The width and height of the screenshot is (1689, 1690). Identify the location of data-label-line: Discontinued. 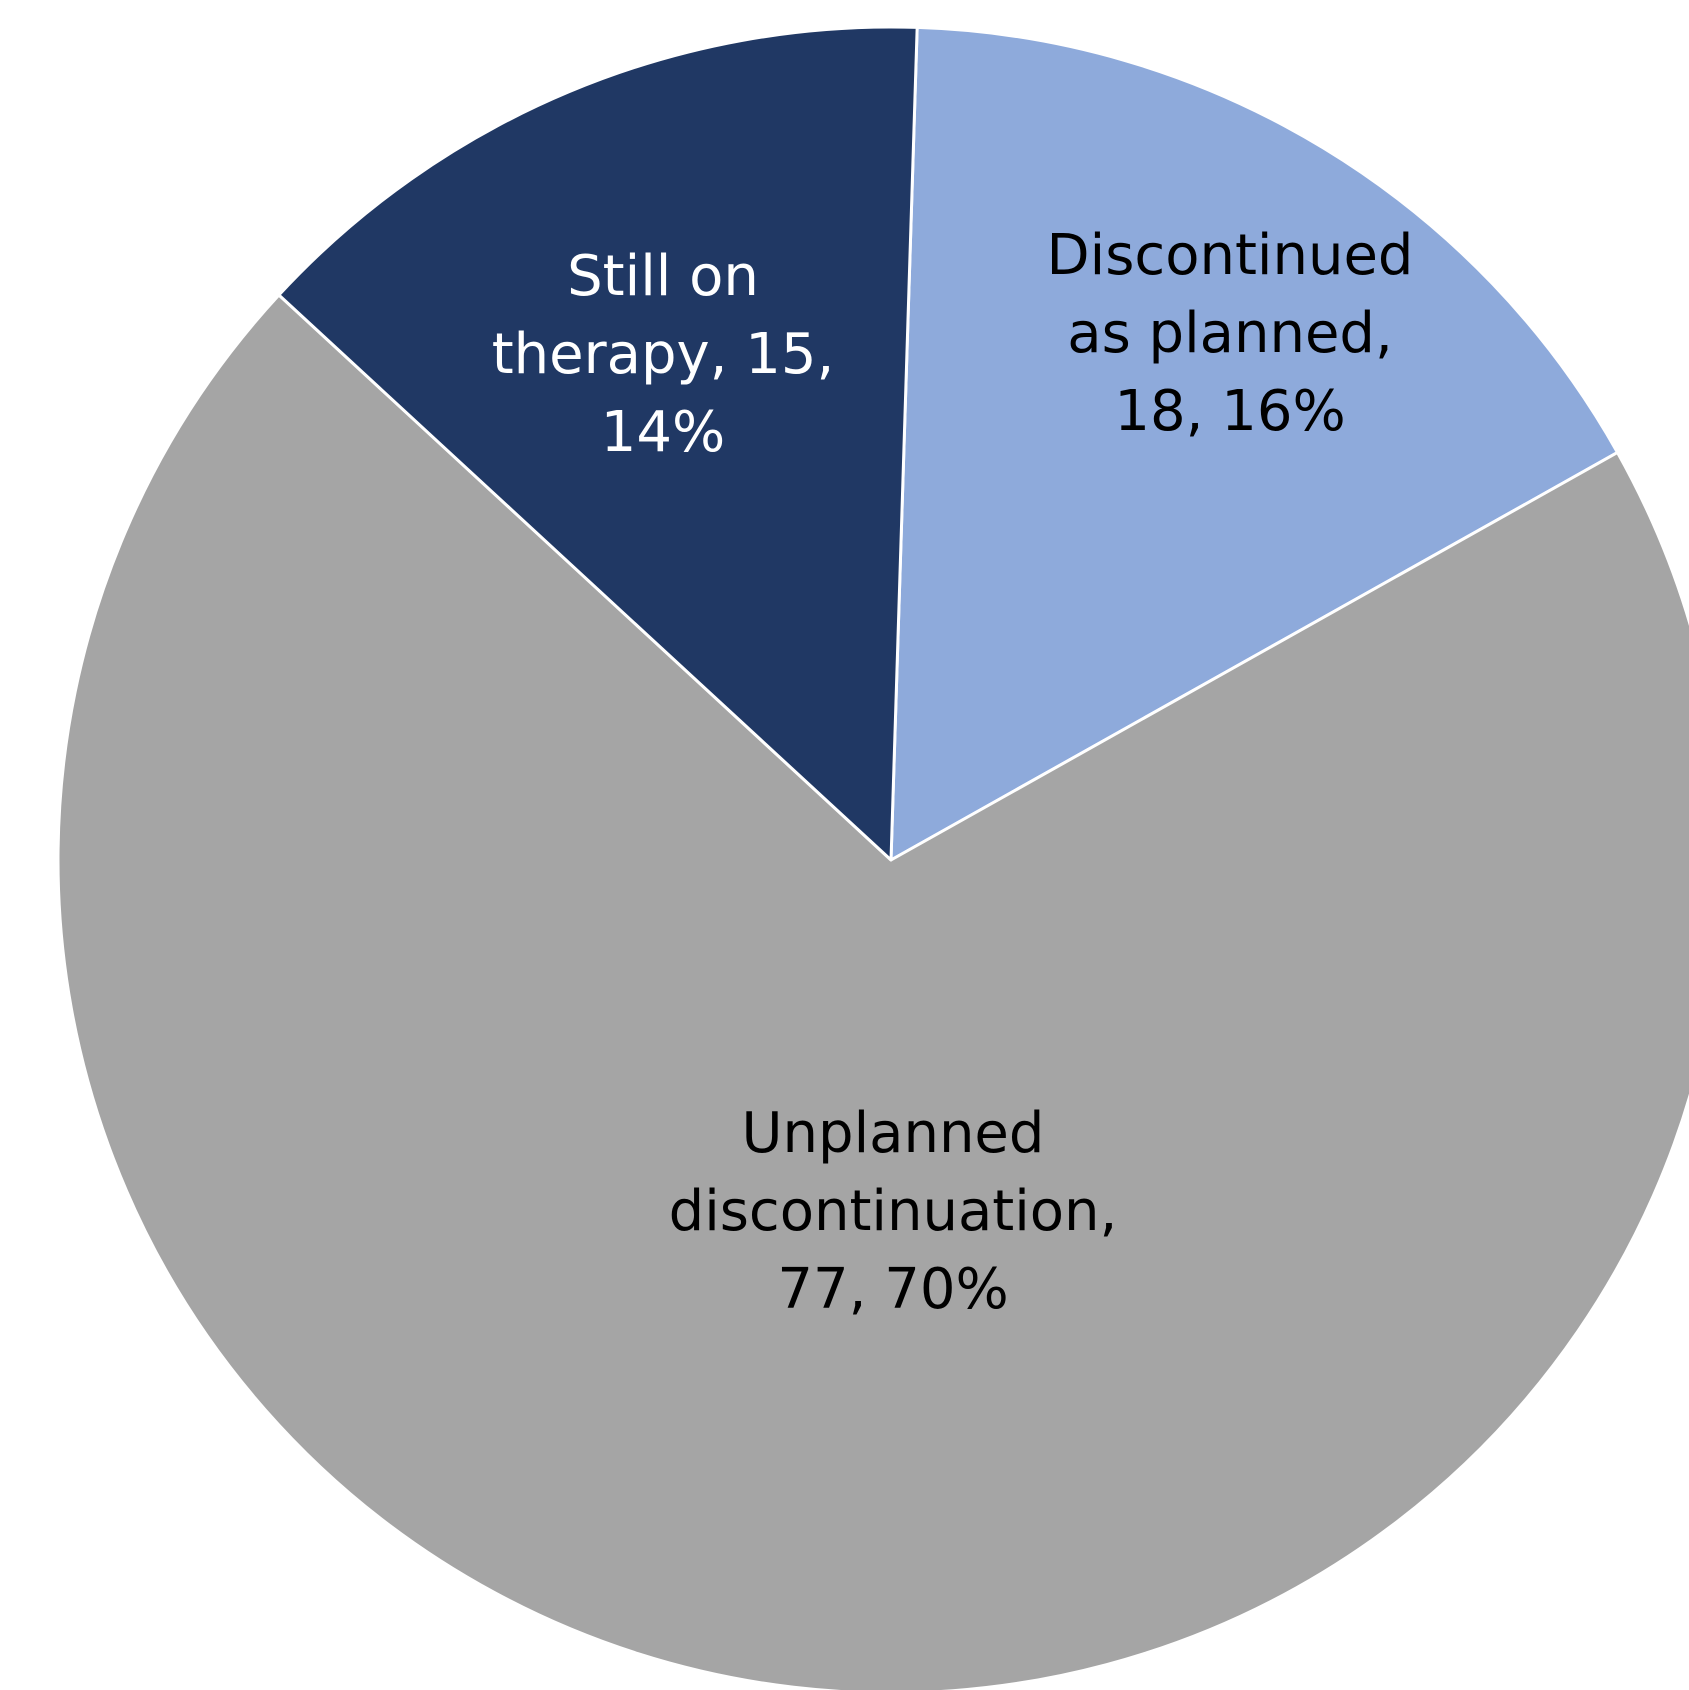
(1230, 255).